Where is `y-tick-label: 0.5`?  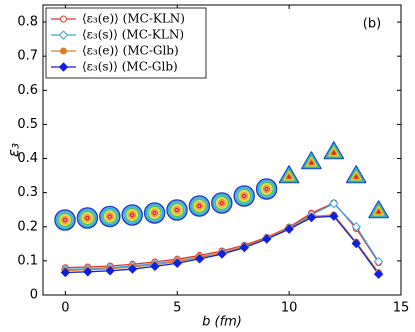
y-tick-label: 0.5 is located at coordinates (27, 124).